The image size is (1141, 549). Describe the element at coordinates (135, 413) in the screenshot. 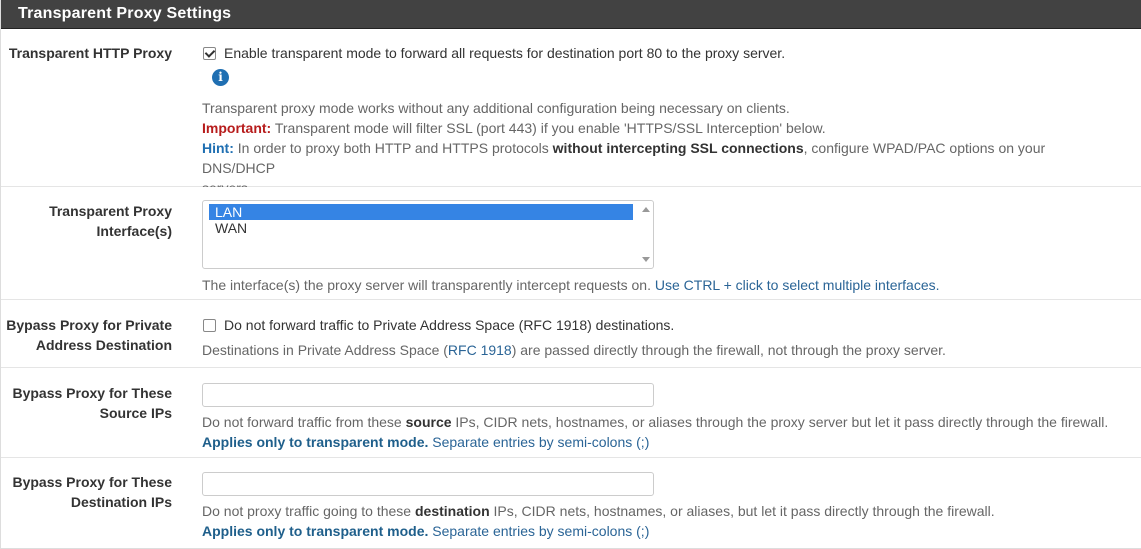

I see `bypass-source-label-line2: Source IPs` at that location.